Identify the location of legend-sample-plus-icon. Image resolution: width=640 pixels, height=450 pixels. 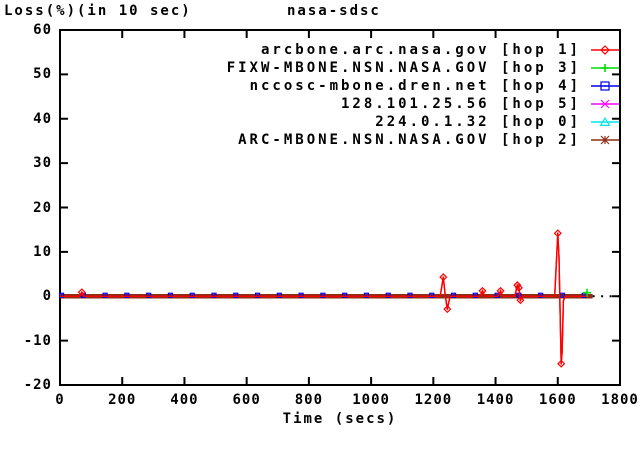
(605, 68).